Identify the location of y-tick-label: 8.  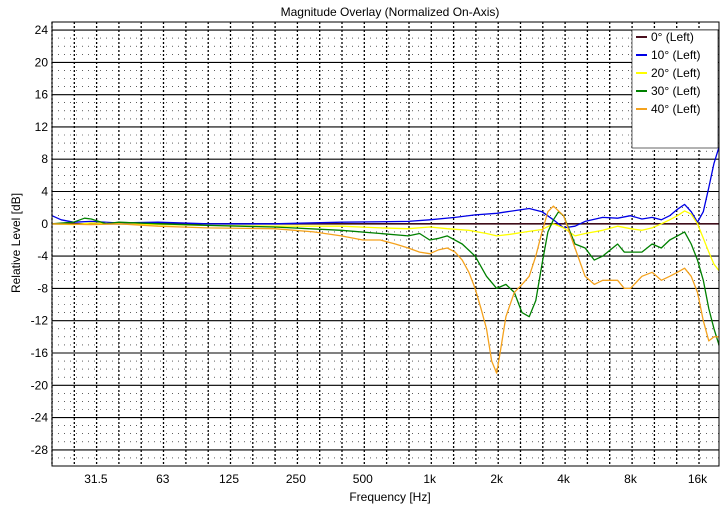
(44, 159).